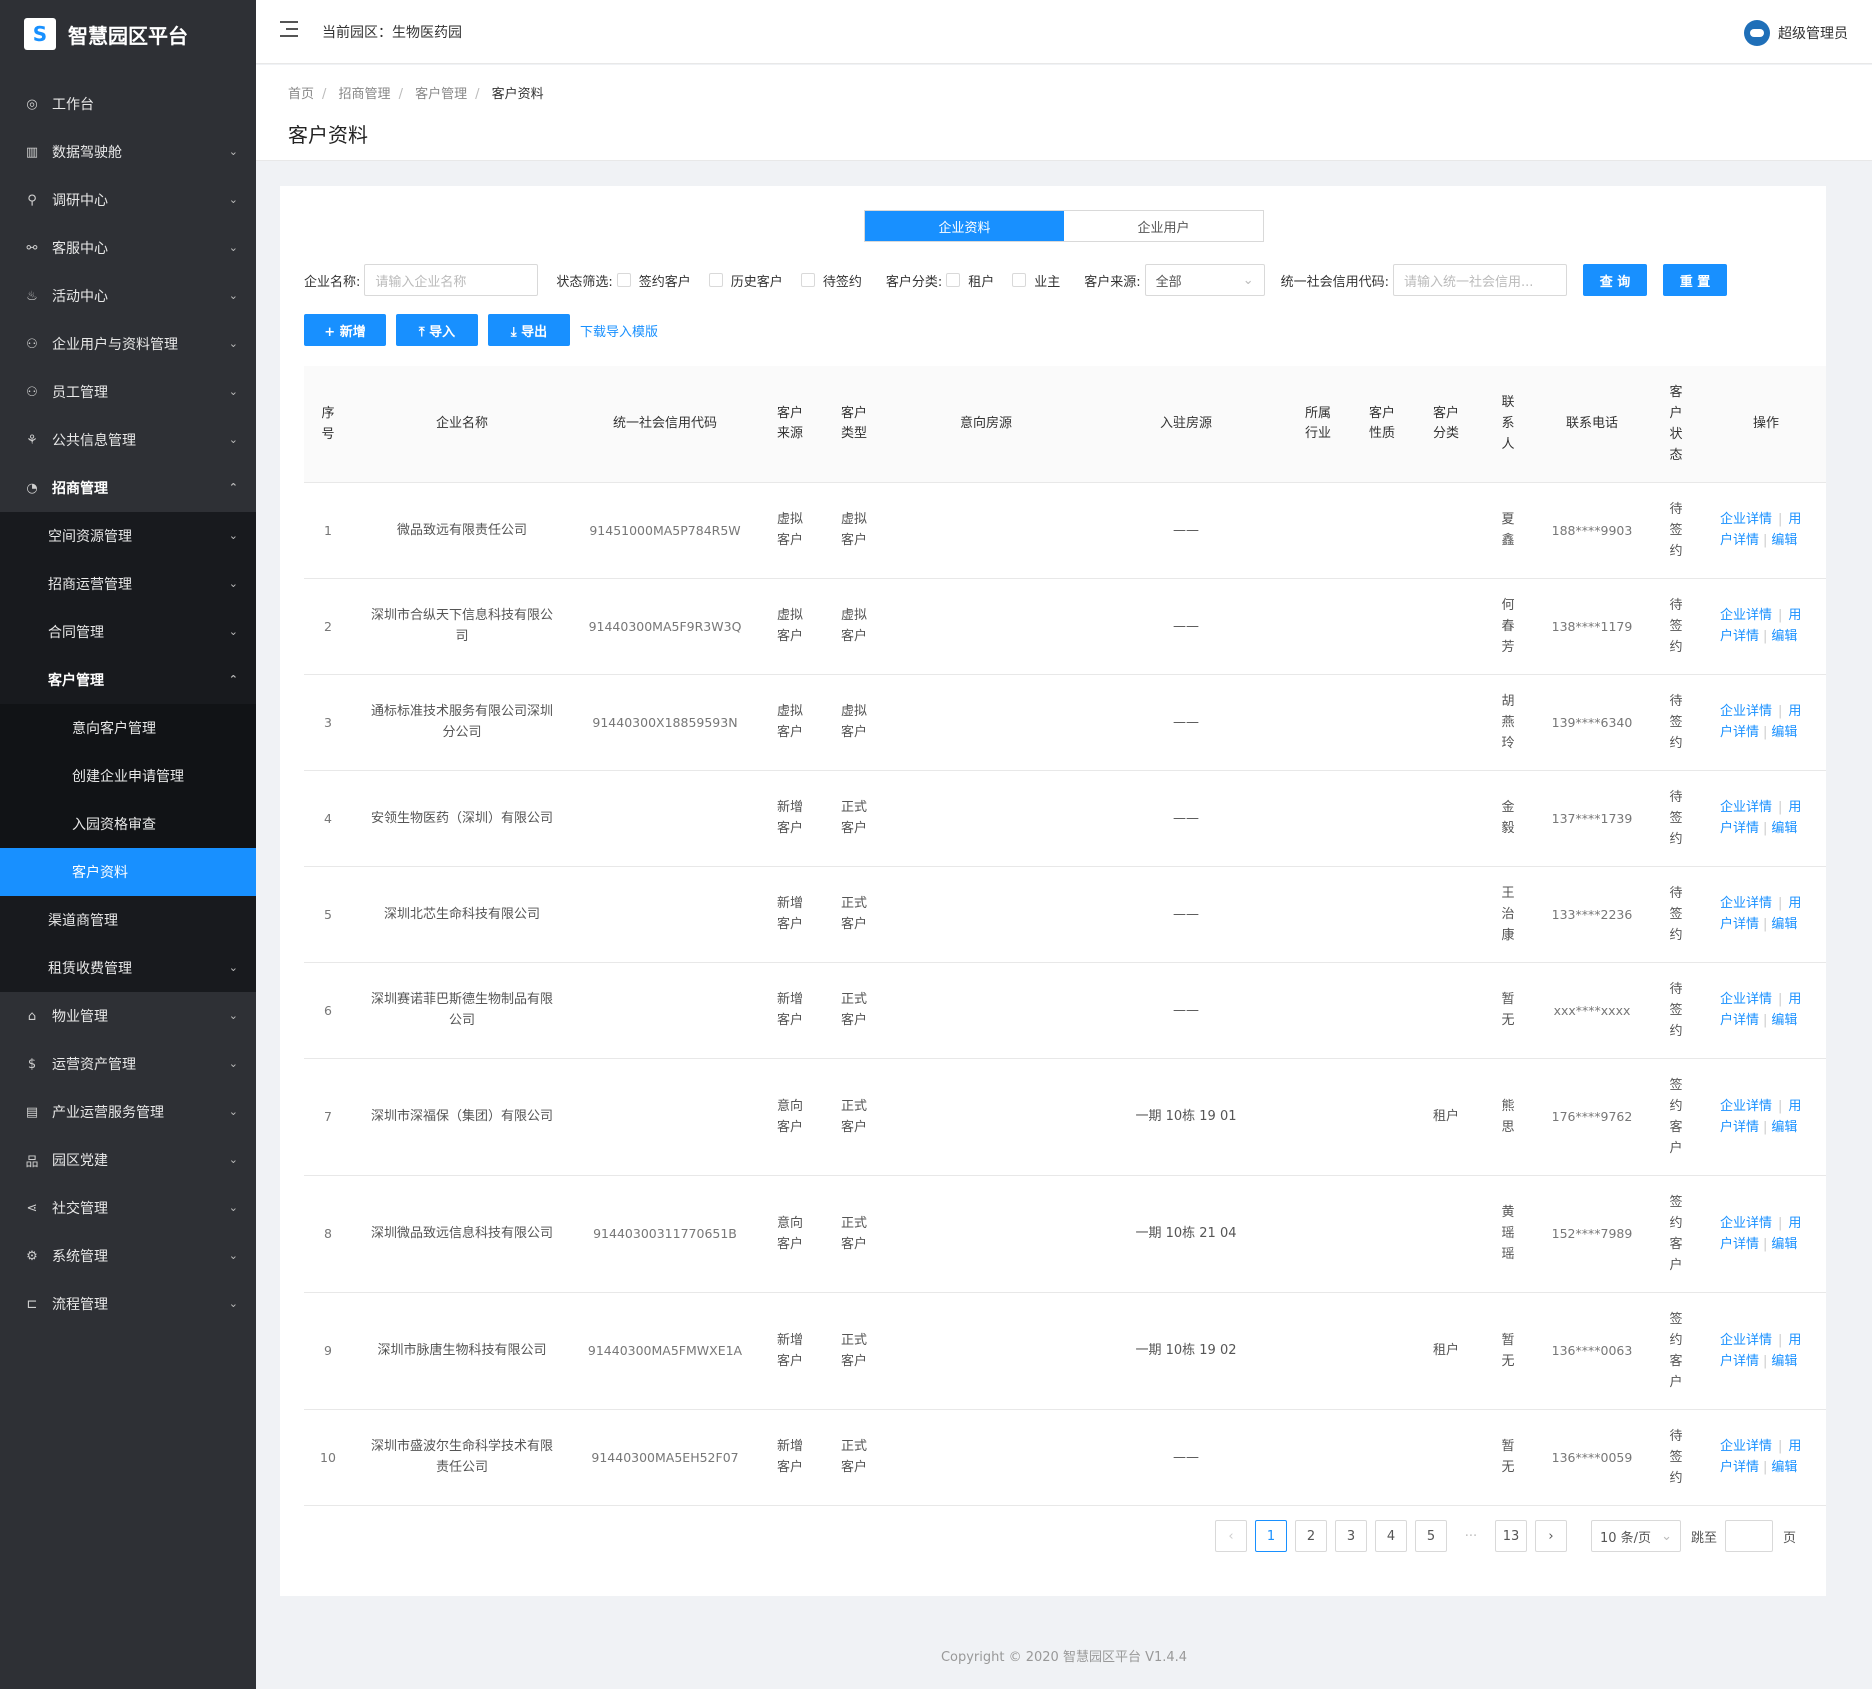 This screenshot has width=1872, height=1689. Describe the element at coordinates (128, 34) in the screenshot. I see `logo: S 智慧园区平台` at that location.